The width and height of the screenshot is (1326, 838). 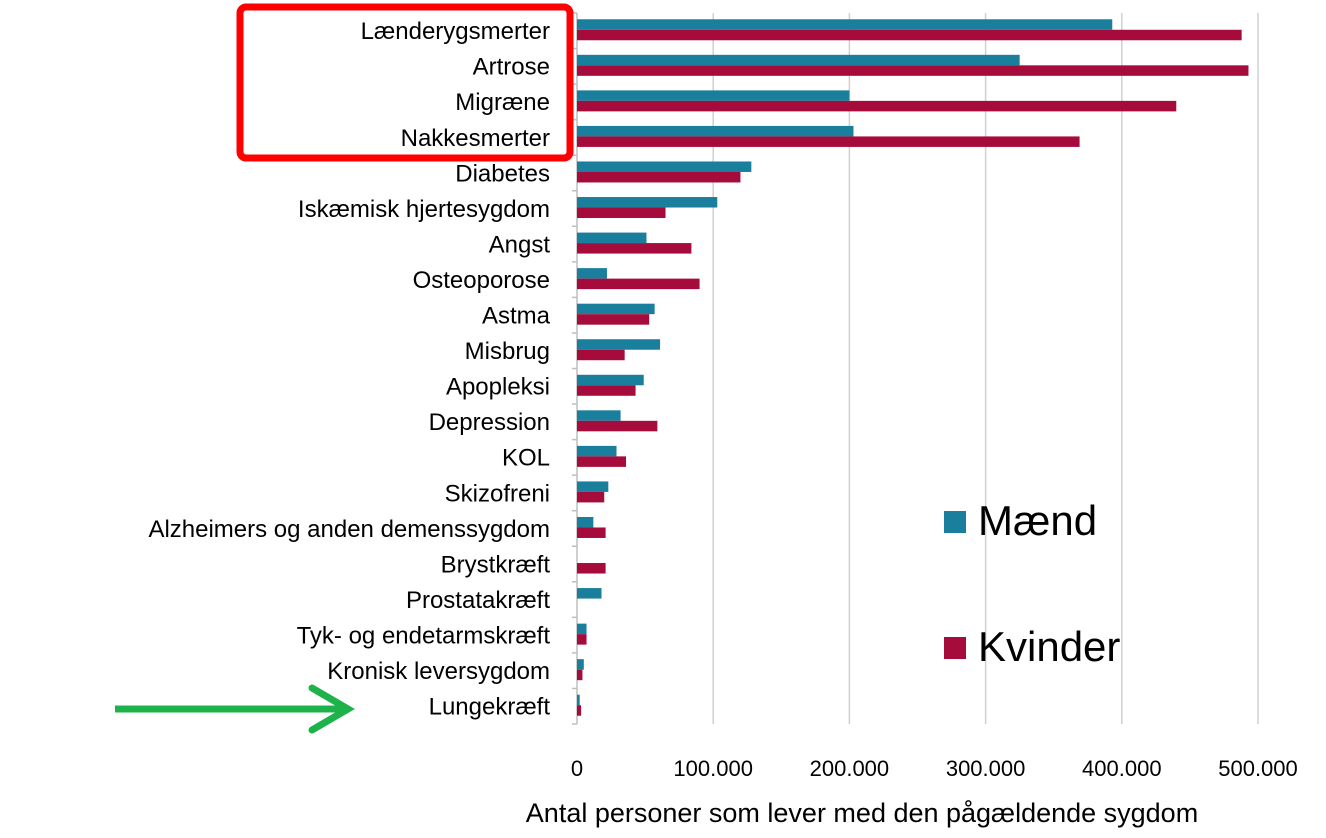 What do you see at coordinates (496, 564) in the screenshot?
I see `y-tick-label: Brystkræft` at bounding box center [496, 564].